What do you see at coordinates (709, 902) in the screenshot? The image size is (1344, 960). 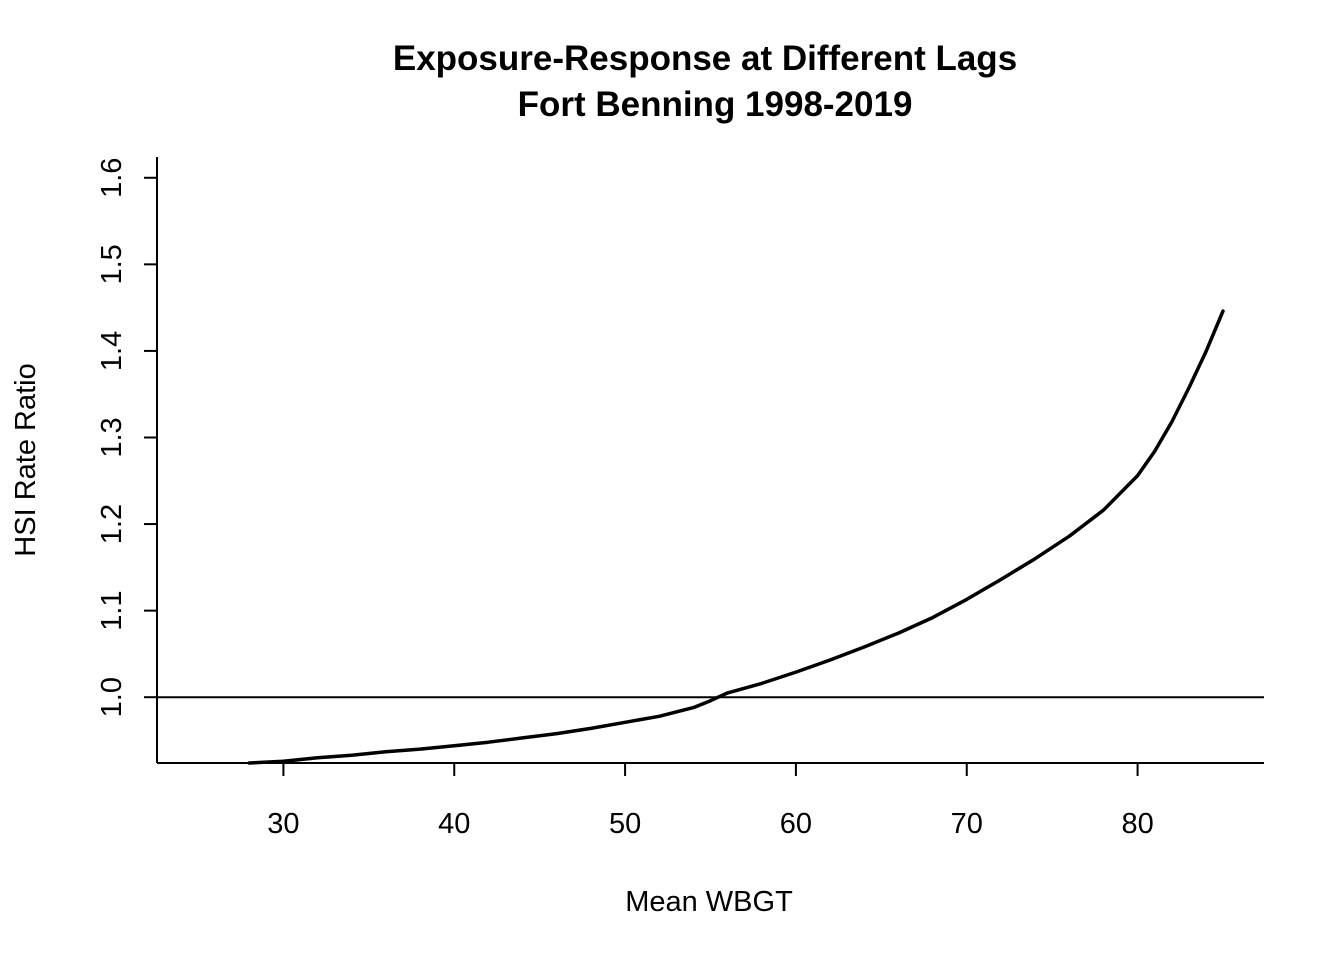 I see `x-axis-label: Mean WBGT` at bounding box center [709, 902].